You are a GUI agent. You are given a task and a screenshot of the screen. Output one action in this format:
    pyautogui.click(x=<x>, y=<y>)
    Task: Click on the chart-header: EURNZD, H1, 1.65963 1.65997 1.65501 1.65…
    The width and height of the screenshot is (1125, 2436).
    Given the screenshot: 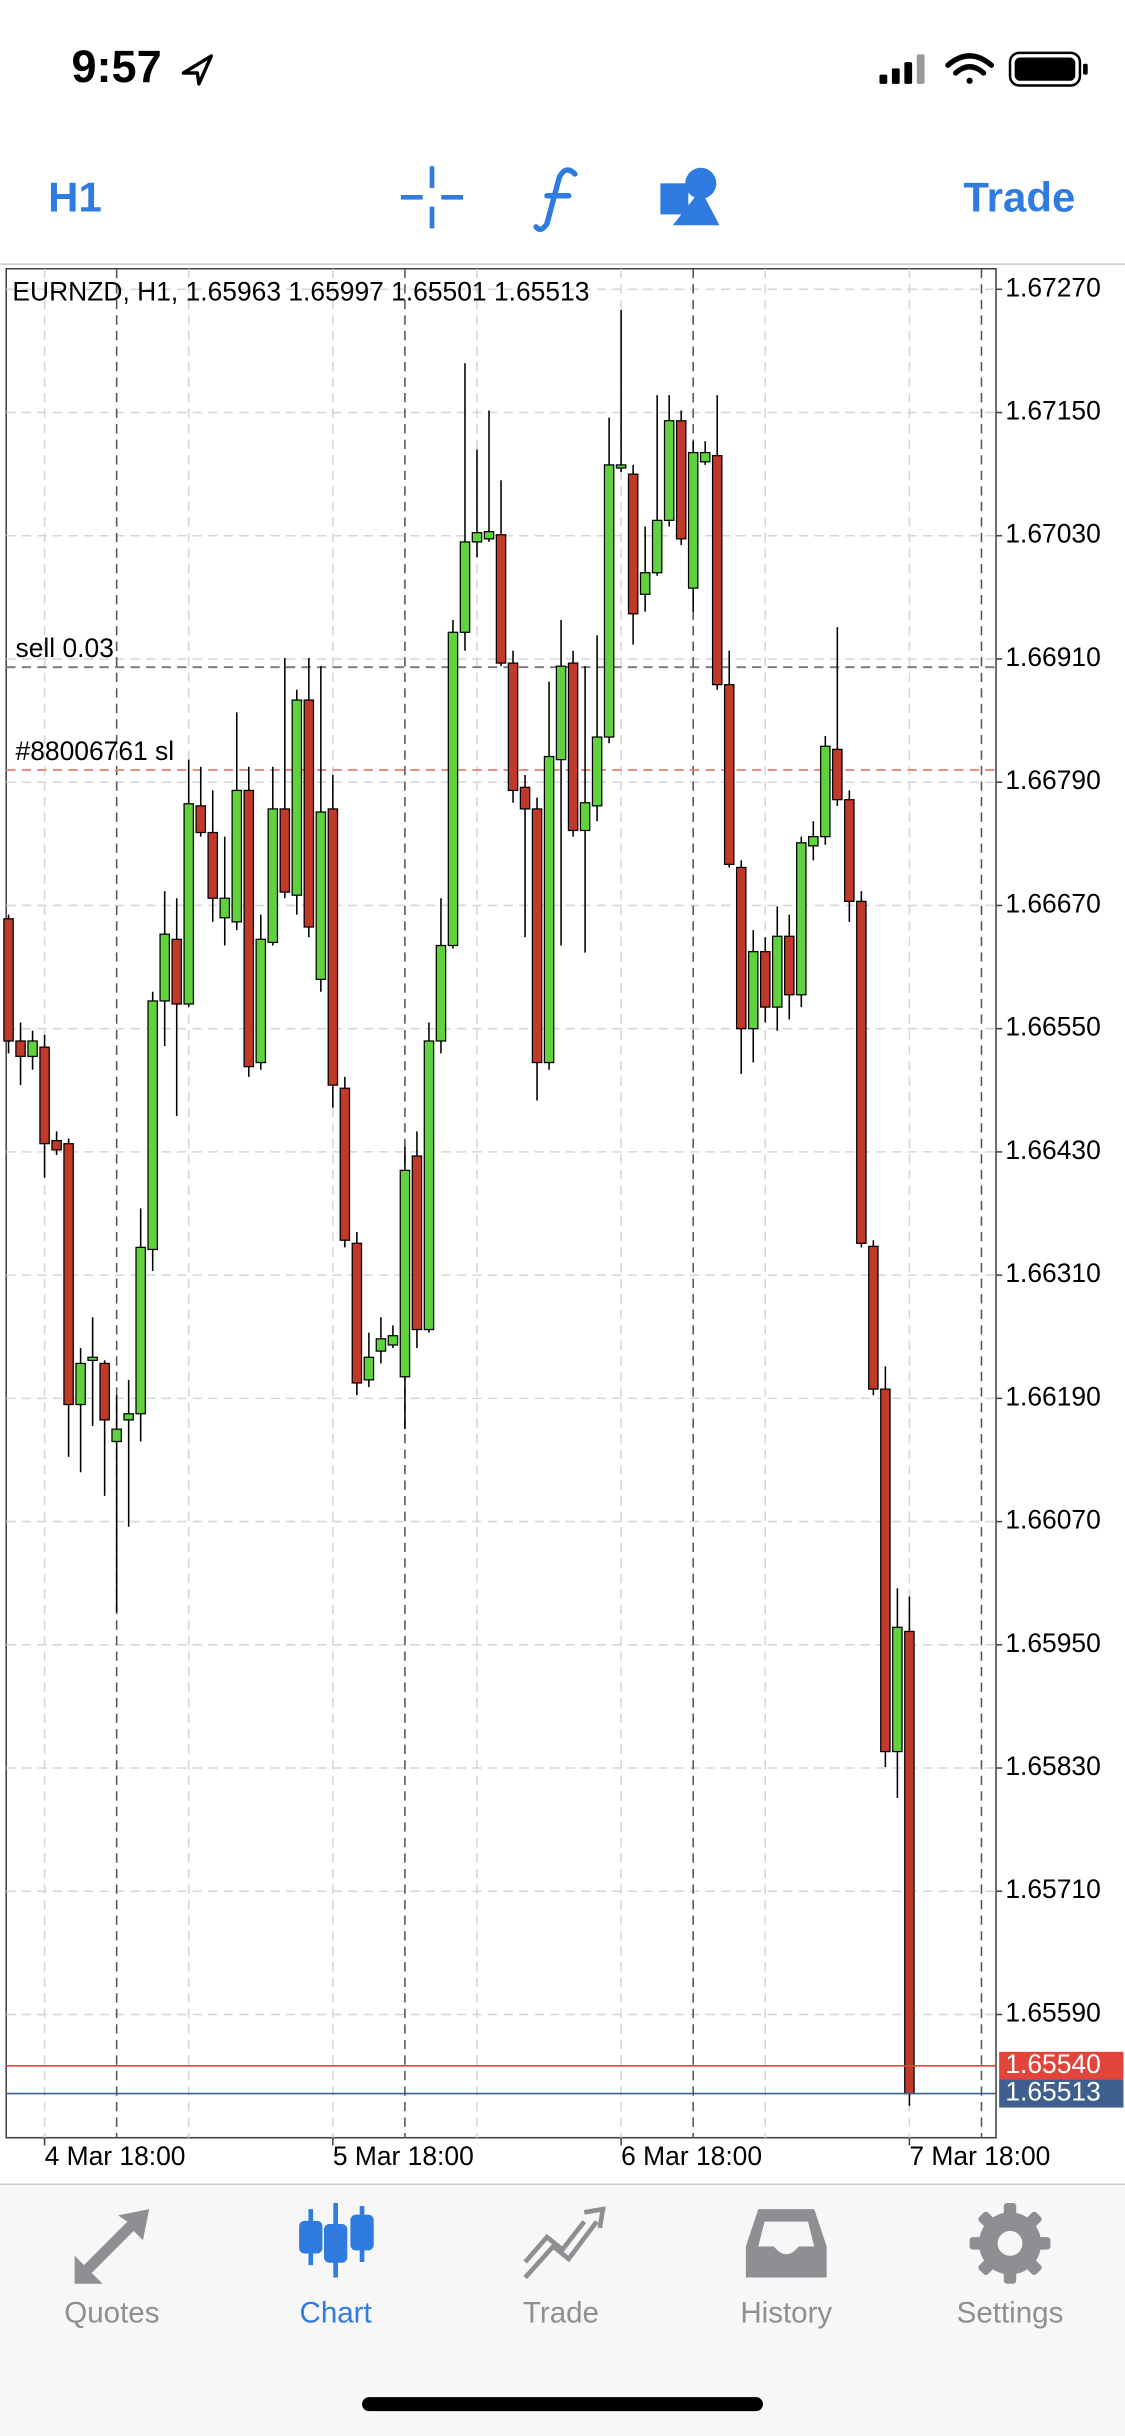 What is the action you would take?
    pyautogui.click(x=300, y=292)
    